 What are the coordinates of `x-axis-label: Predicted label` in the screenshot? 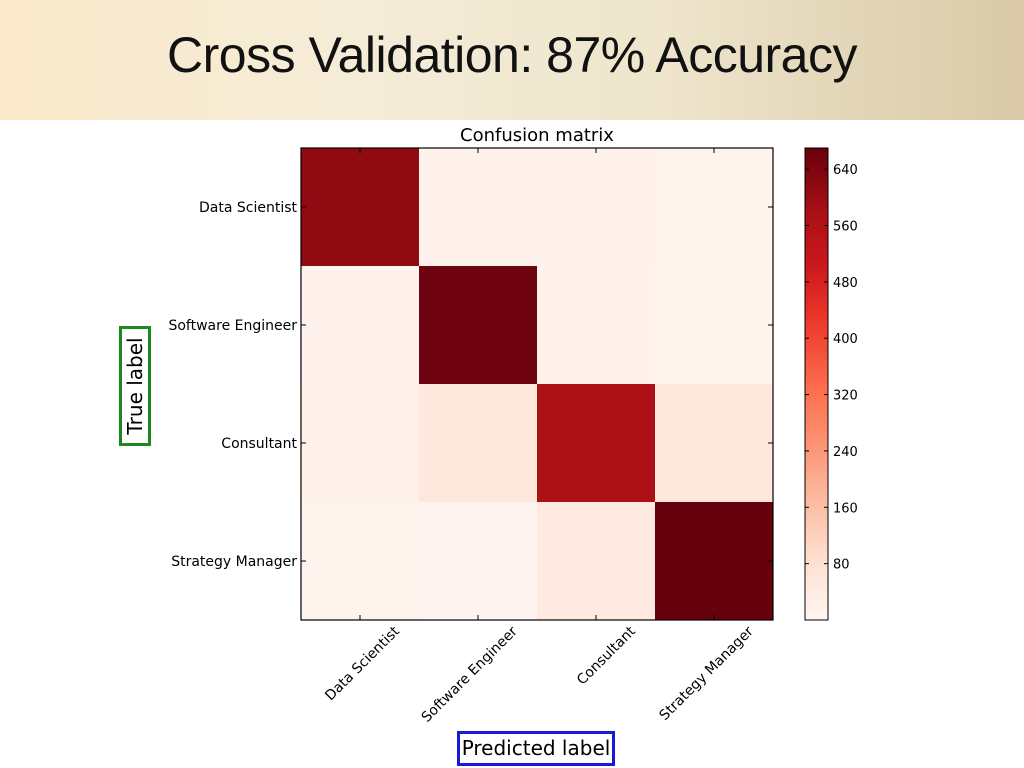 It's located at (536, 748).